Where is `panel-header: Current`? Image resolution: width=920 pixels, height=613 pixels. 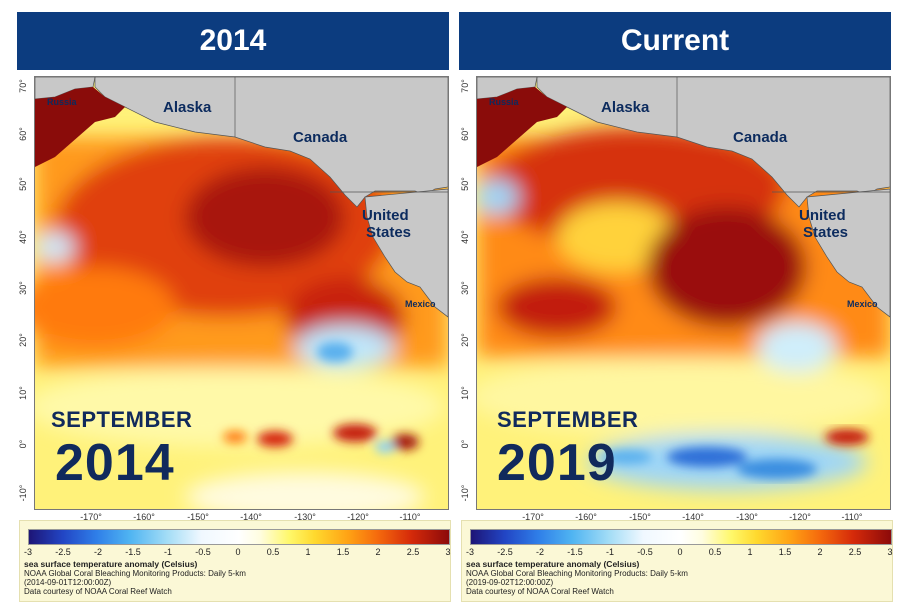
panel-header: Current is located at coordinates (675, 41).